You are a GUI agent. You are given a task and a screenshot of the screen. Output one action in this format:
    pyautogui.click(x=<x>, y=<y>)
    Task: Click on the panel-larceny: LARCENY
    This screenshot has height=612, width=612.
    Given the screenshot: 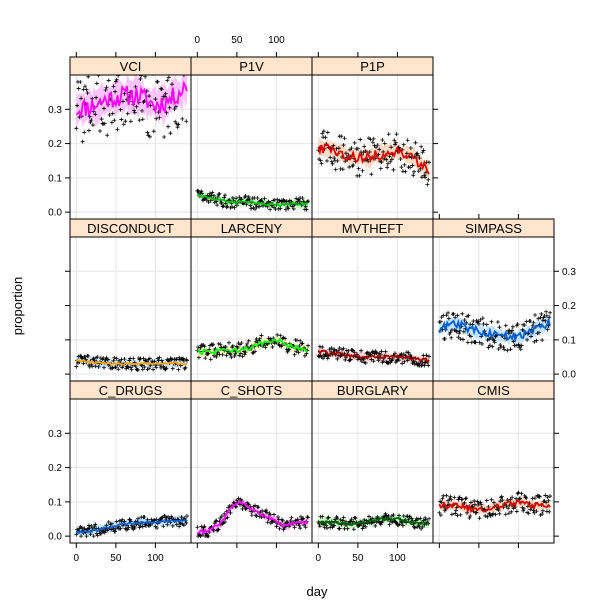 What is the action you would take?
    pyautogui.click(x=251, y=300)
    